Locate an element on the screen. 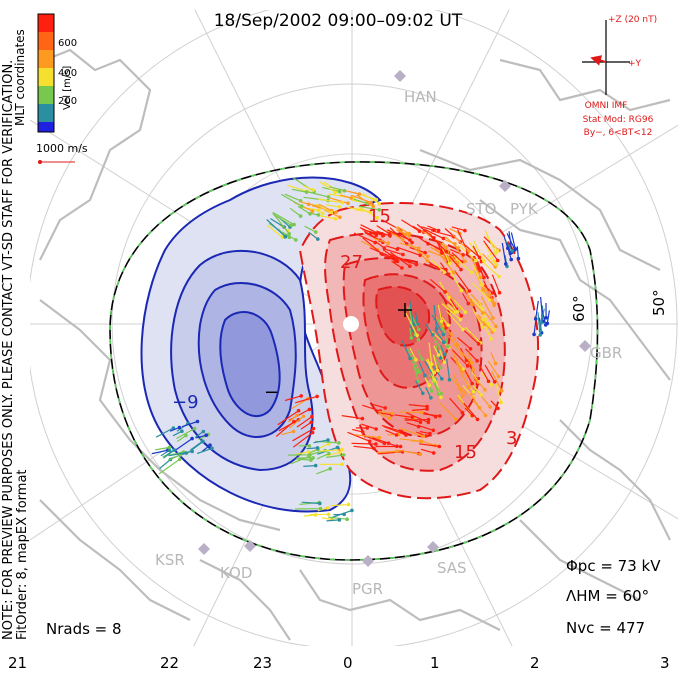 Image resolution: width=680 pixels, height=674 pixels. colorbar-tick-400: 400 is located at coordinates (67, 73).